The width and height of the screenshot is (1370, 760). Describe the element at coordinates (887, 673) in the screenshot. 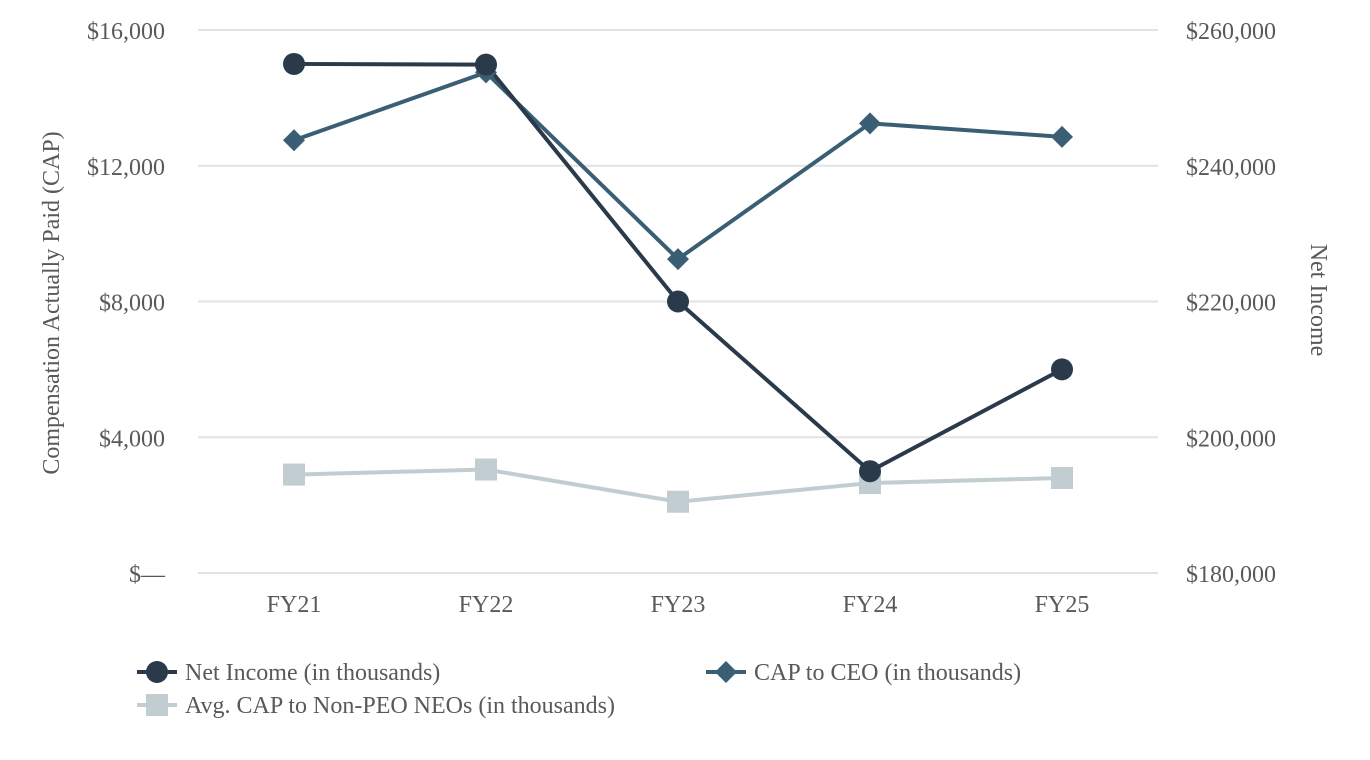

I see `legend-label: CAP to CEO (in thousands)` at that location.